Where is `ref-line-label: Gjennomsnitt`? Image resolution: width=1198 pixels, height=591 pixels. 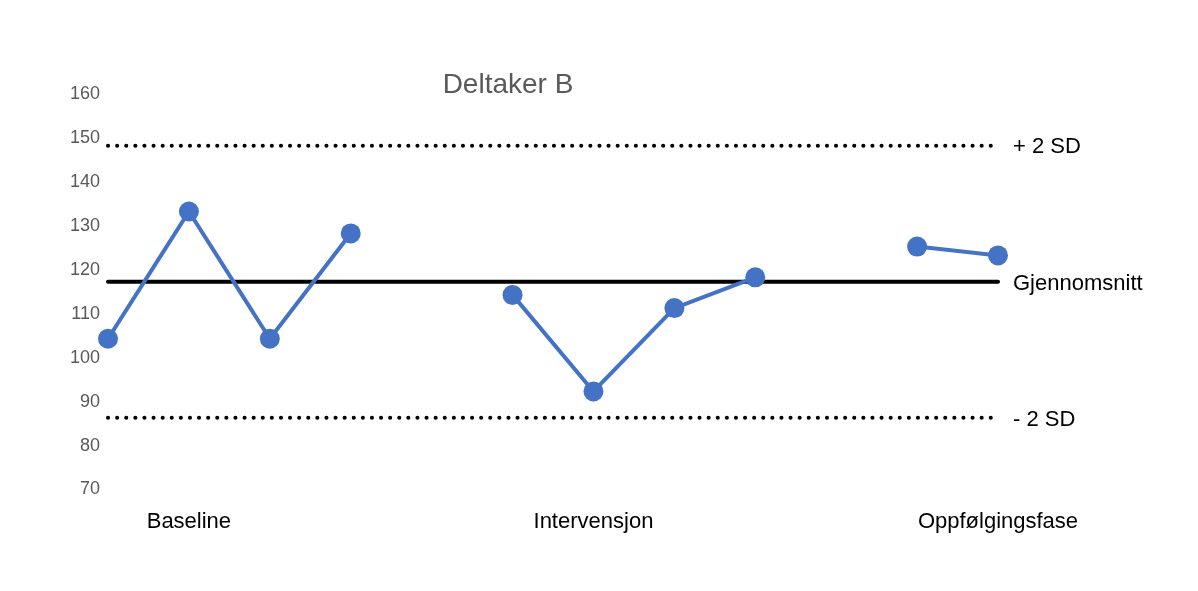
ref-line-label: Gjennomsnitt is located at coordinates (1078, 282).